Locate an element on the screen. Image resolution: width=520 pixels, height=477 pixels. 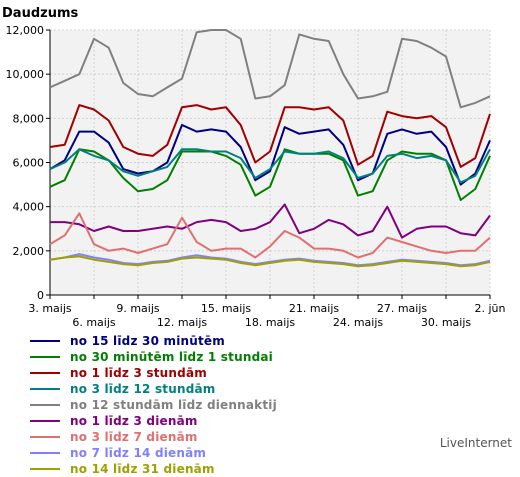
x-tick-label: 30. maijs is located at coordinates (446, 322).